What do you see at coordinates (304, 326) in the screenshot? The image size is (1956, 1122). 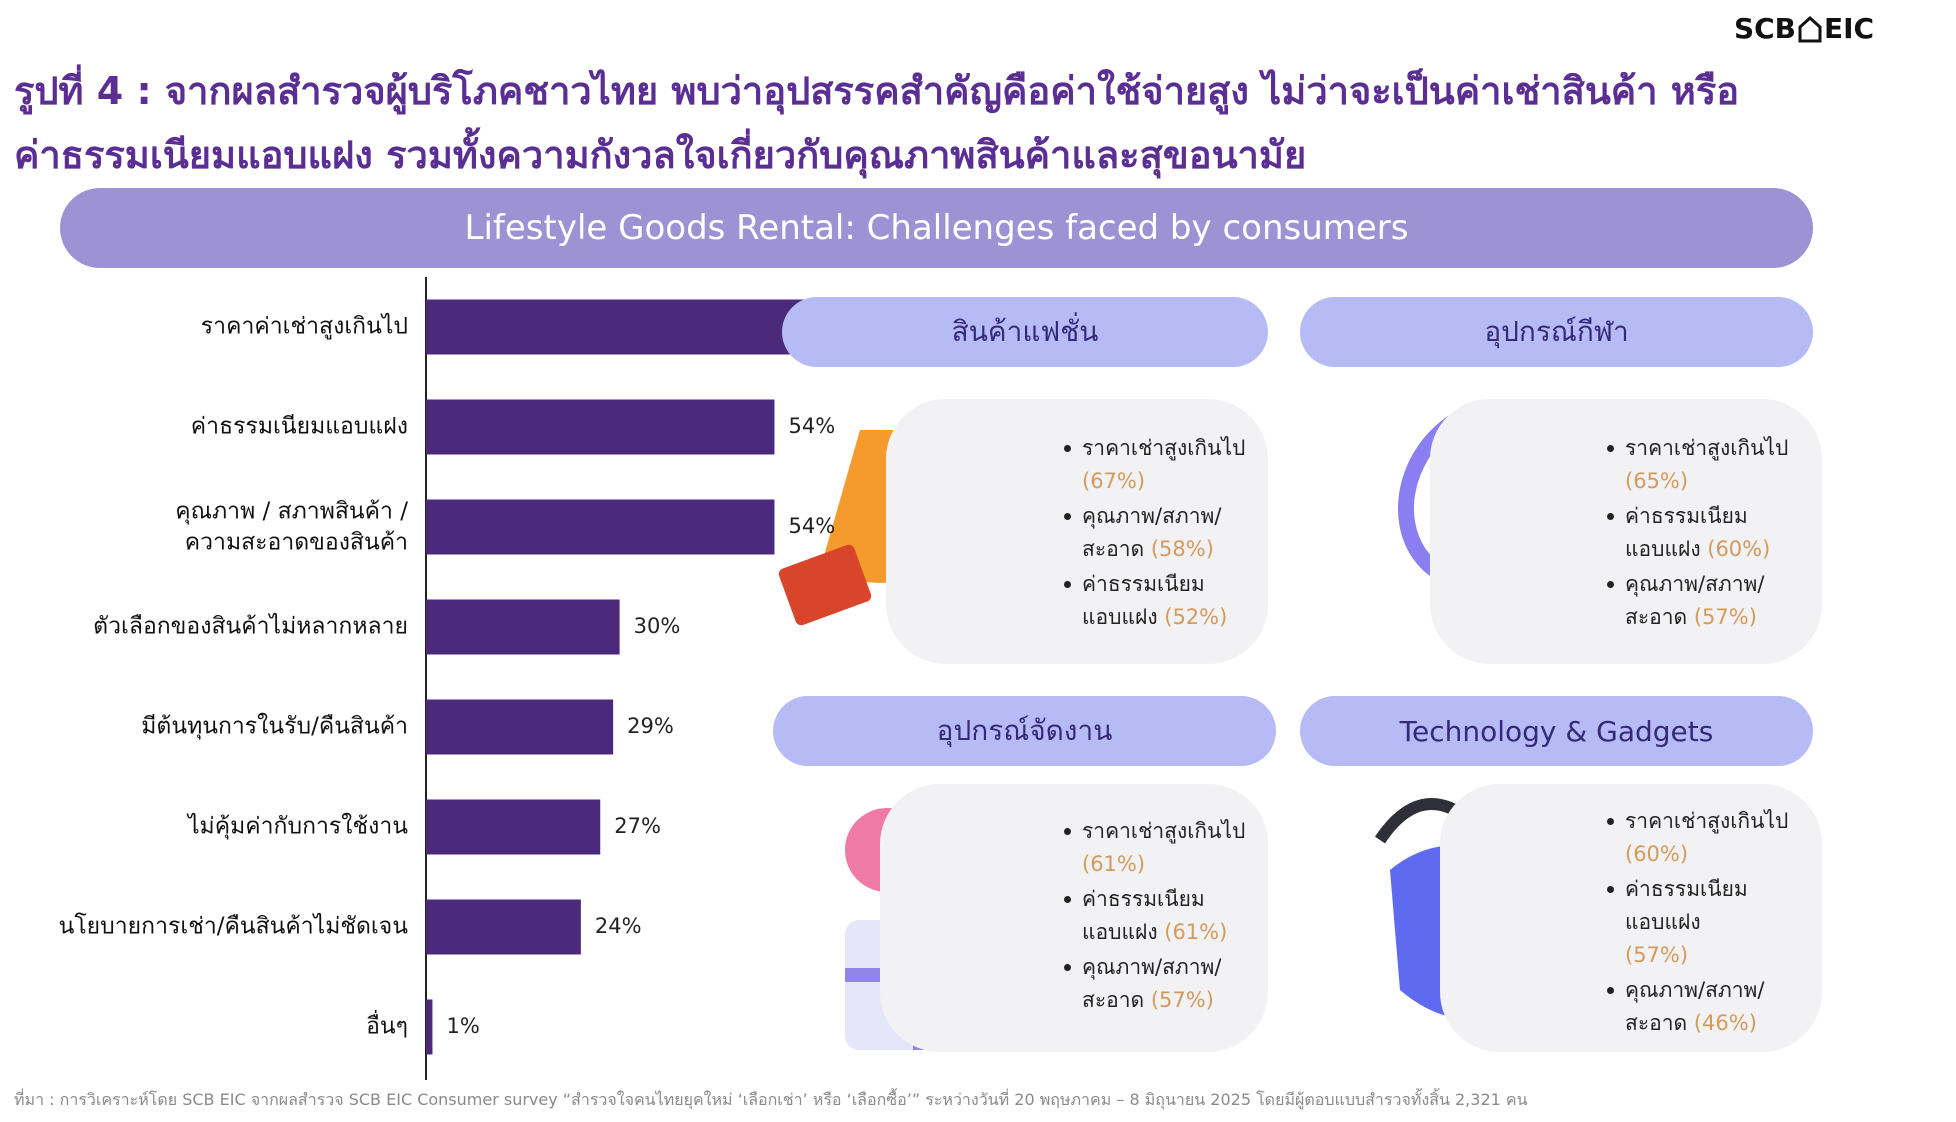 I see `category-label: ราคาค่าเช่าสูงเกินไป` at bounding box center [304, 326].